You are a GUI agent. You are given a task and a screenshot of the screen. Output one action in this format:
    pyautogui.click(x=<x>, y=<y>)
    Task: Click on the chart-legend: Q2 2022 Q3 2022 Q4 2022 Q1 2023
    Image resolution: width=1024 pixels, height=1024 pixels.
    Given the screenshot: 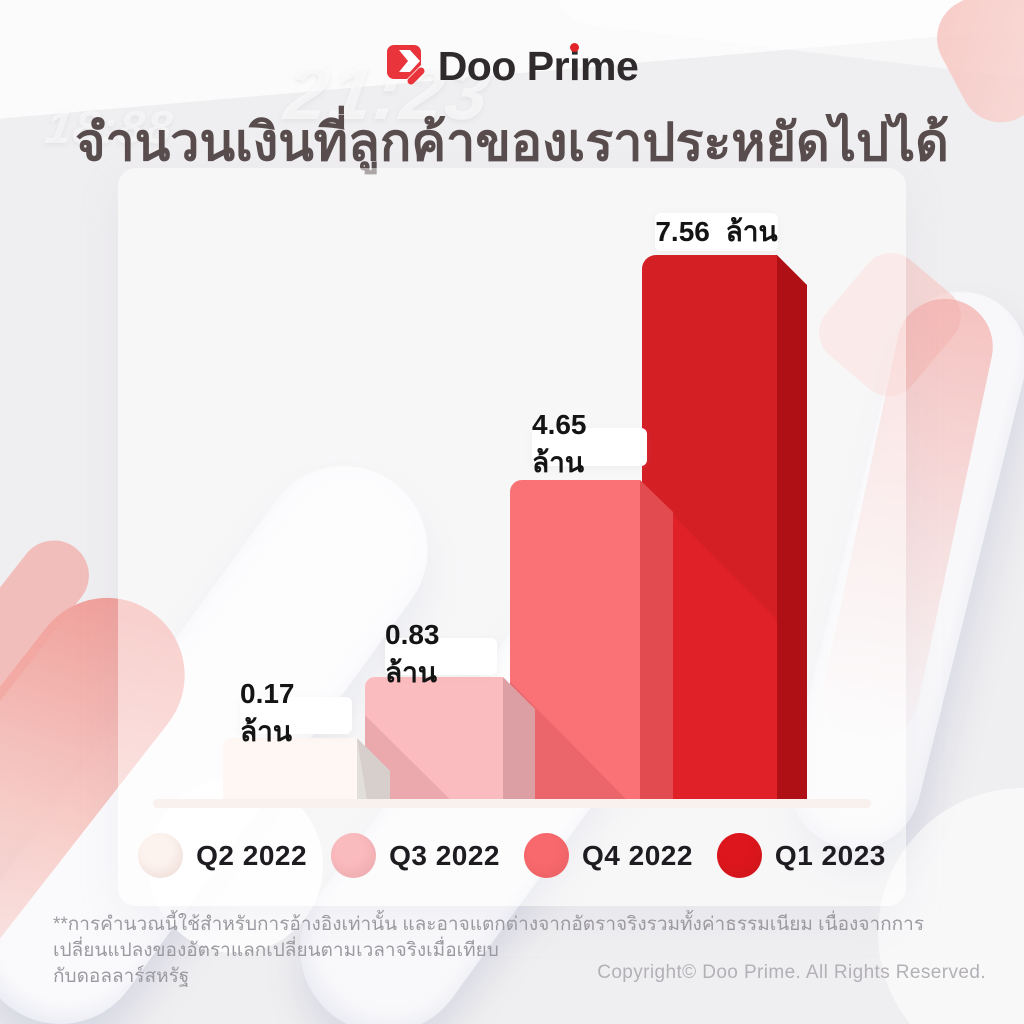 What is the action you would take?
    pyautogui.click(x=512, y=855)
    